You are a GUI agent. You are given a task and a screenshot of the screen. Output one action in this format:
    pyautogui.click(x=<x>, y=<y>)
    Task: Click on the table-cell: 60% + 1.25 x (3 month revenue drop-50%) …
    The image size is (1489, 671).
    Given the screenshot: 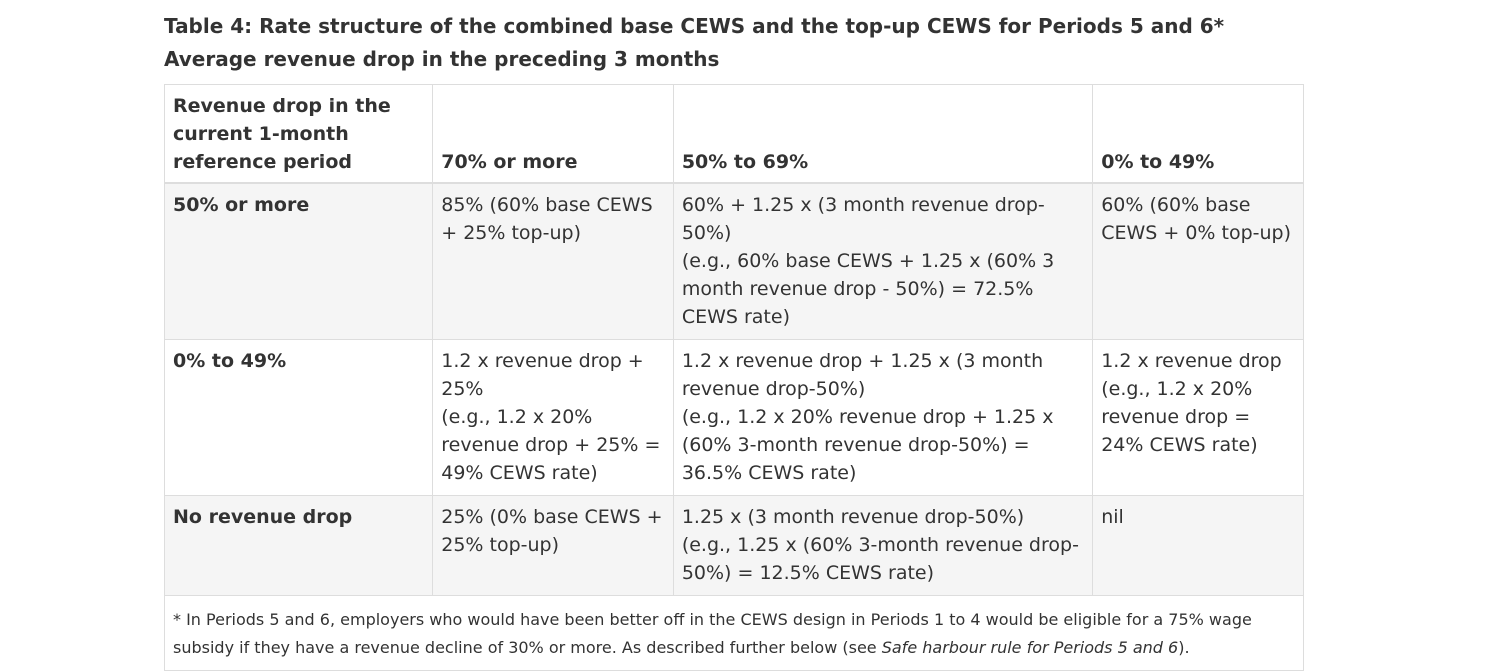 What is the action you would take?
    pyautogui.click(x=883, y=261)
    